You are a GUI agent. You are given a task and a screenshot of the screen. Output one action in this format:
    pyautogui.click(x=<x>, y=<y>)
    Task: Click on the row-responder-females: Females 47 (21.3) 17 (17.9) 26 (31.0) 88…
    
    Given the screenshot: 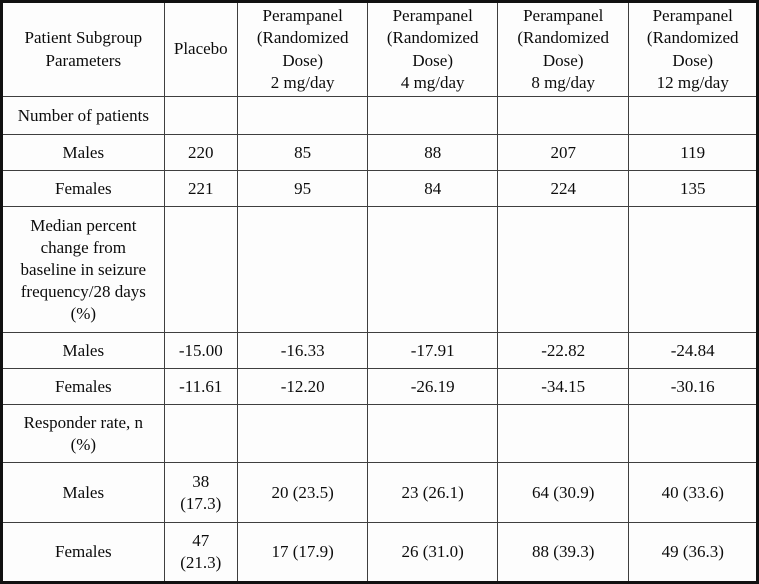 What is the action you would take?
    pyautogui.click(x=379, y=552)
    